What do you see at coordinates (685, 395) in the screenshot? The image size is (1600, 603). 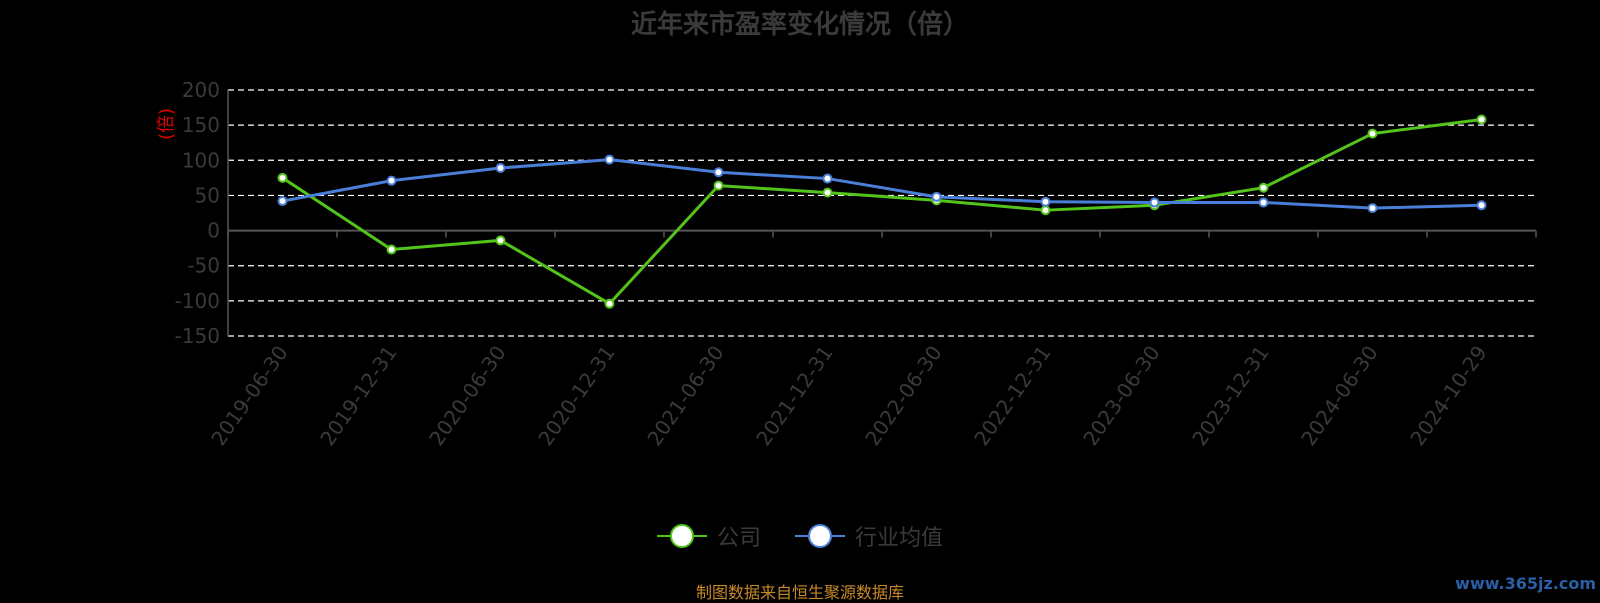 I see `x-tick-label: 2021-06-30` at bounding box center [685, 395].